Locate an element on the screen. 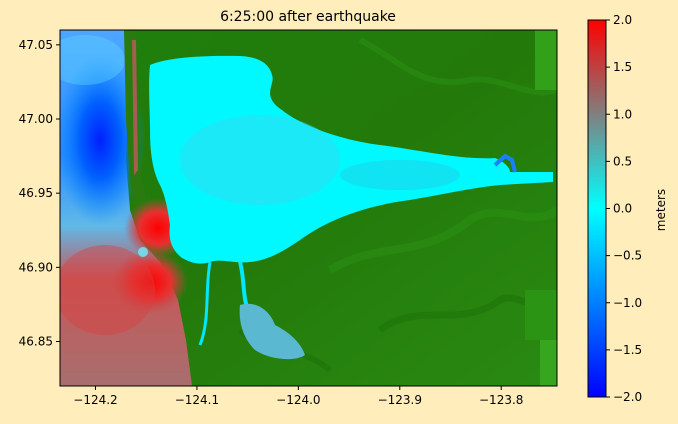 This screenshot has width=678, height=424. y-axis: 46.85 46.90 46.95 47.00 47.05 is located at coordinates (39, 193).